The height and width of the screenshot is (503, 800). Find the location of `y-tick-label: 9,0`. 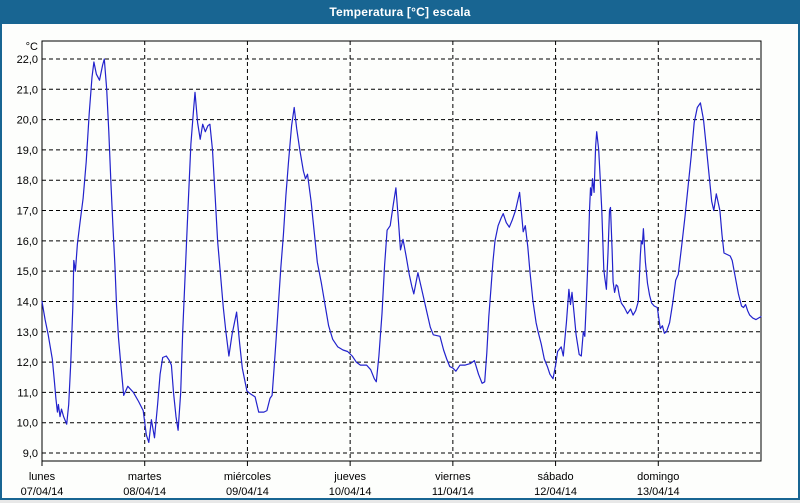

y-tick-label: 9,0 is located at coordinates (30, 454).